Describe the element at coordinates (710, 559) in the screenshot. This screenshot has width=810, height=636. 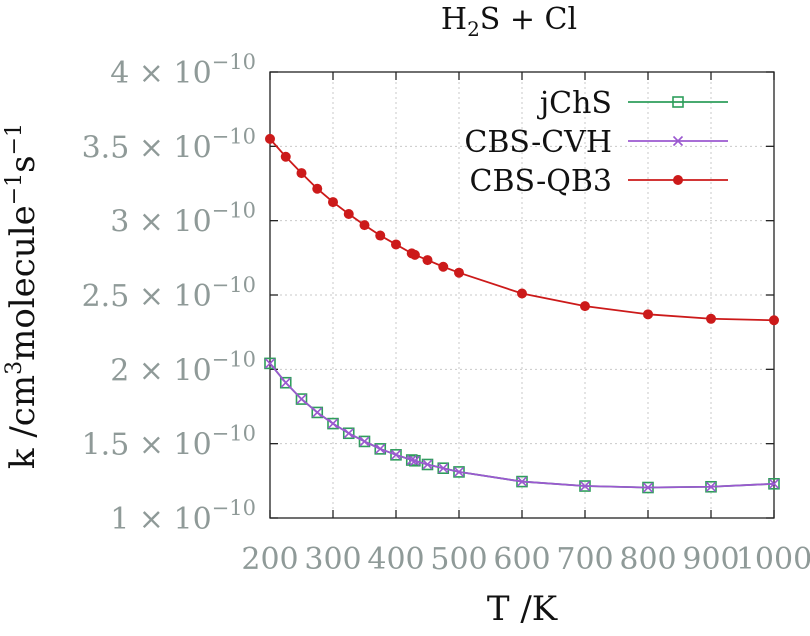
I see `x-tick-label: 900` at that location.